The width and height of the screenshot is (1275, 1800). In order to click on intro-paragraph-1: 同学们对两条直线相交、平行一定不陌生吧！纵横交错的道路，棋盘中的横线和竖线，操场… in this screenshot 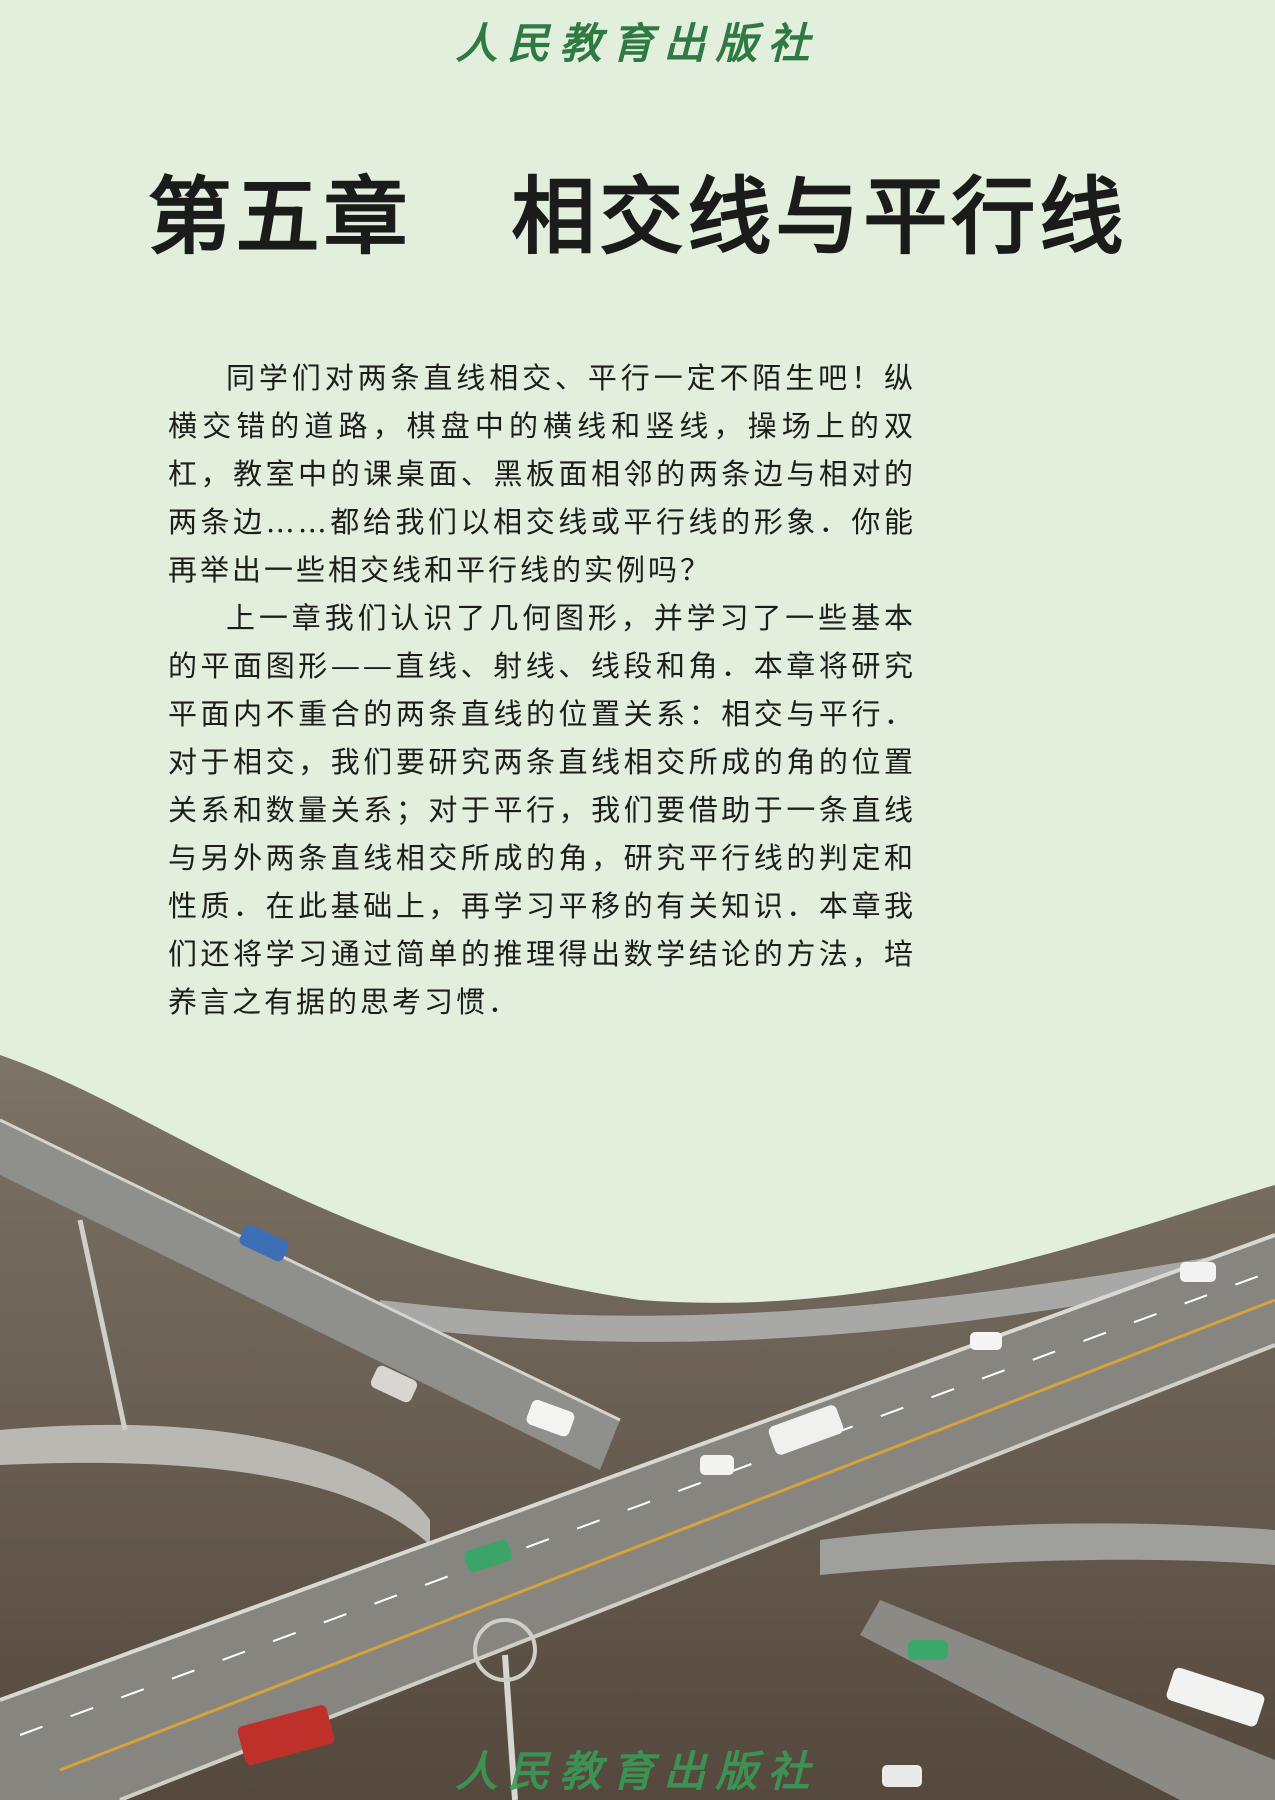, I will do `click(542, 474)`.